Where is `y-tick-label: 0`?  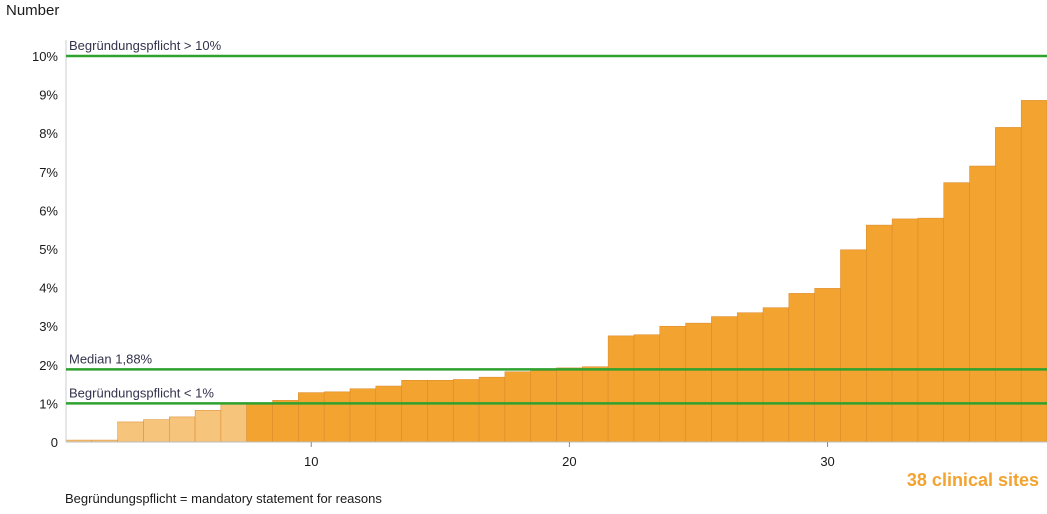
y-tick-label: 0 is located at coordinates (54, 442).